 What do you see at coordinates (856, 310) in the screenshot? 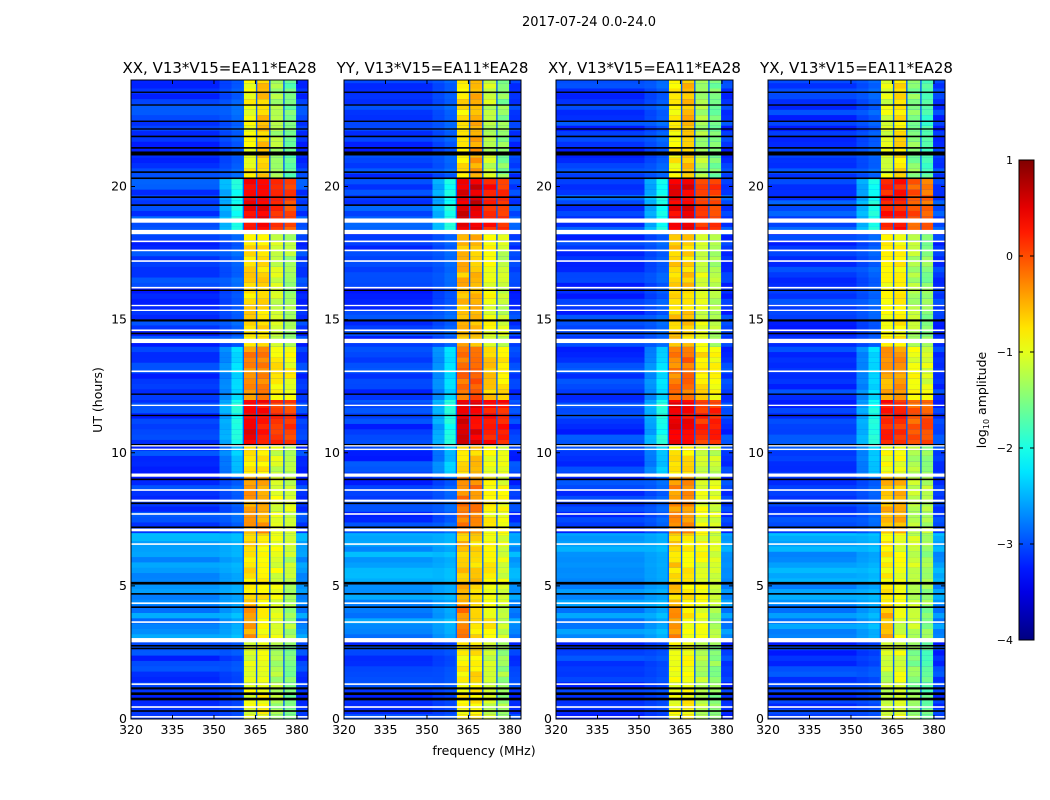
I see `flagged-row` at bounding box center [856, 310].